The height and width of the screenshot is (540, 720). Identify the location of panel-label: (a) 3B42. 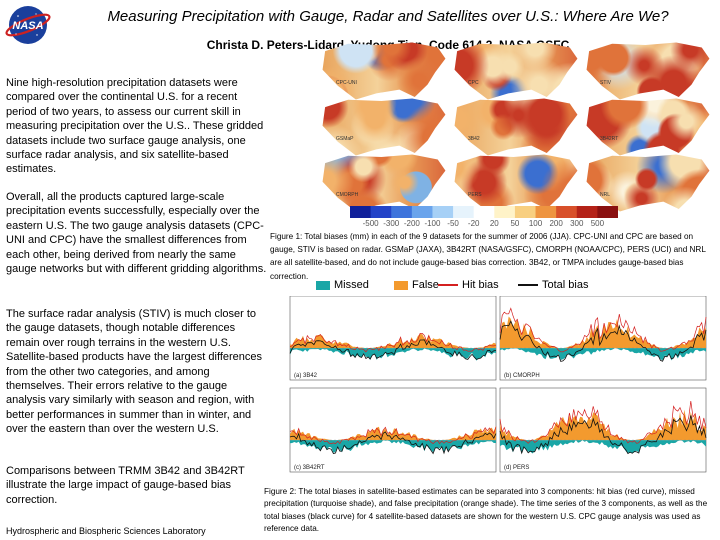
(306, 376).